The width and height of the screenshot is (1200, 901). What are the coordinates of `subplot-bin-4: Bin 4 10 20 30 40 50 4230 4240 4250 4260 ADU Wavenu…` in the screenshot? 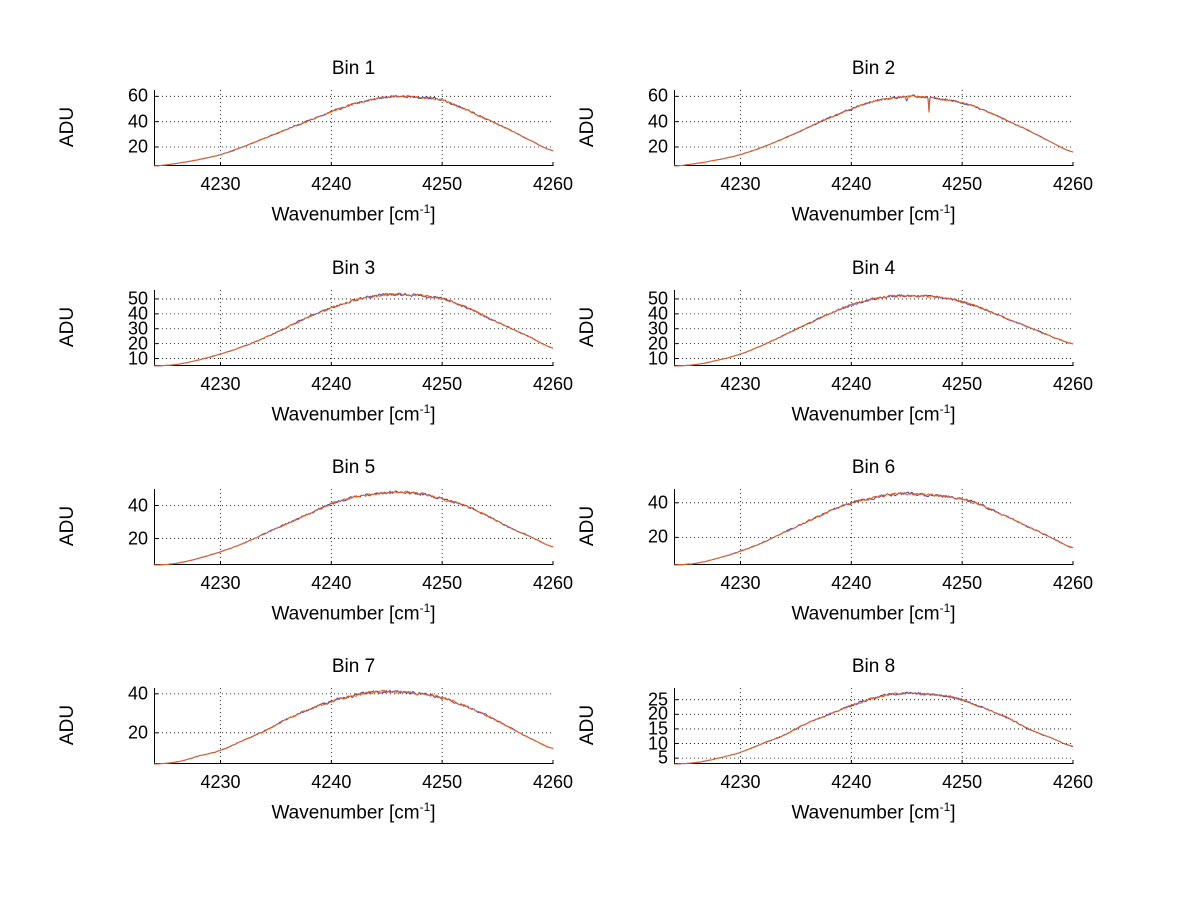 It's located at (823, 356).